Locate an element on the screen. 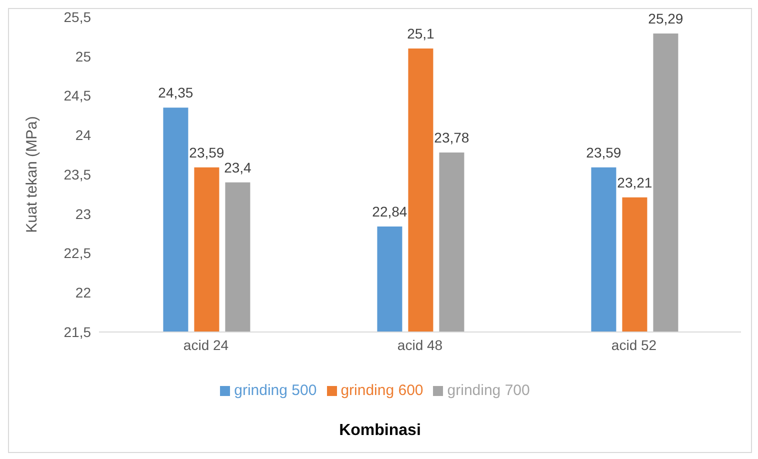  data-label: 23,4 is located at coordinates (238, 167).